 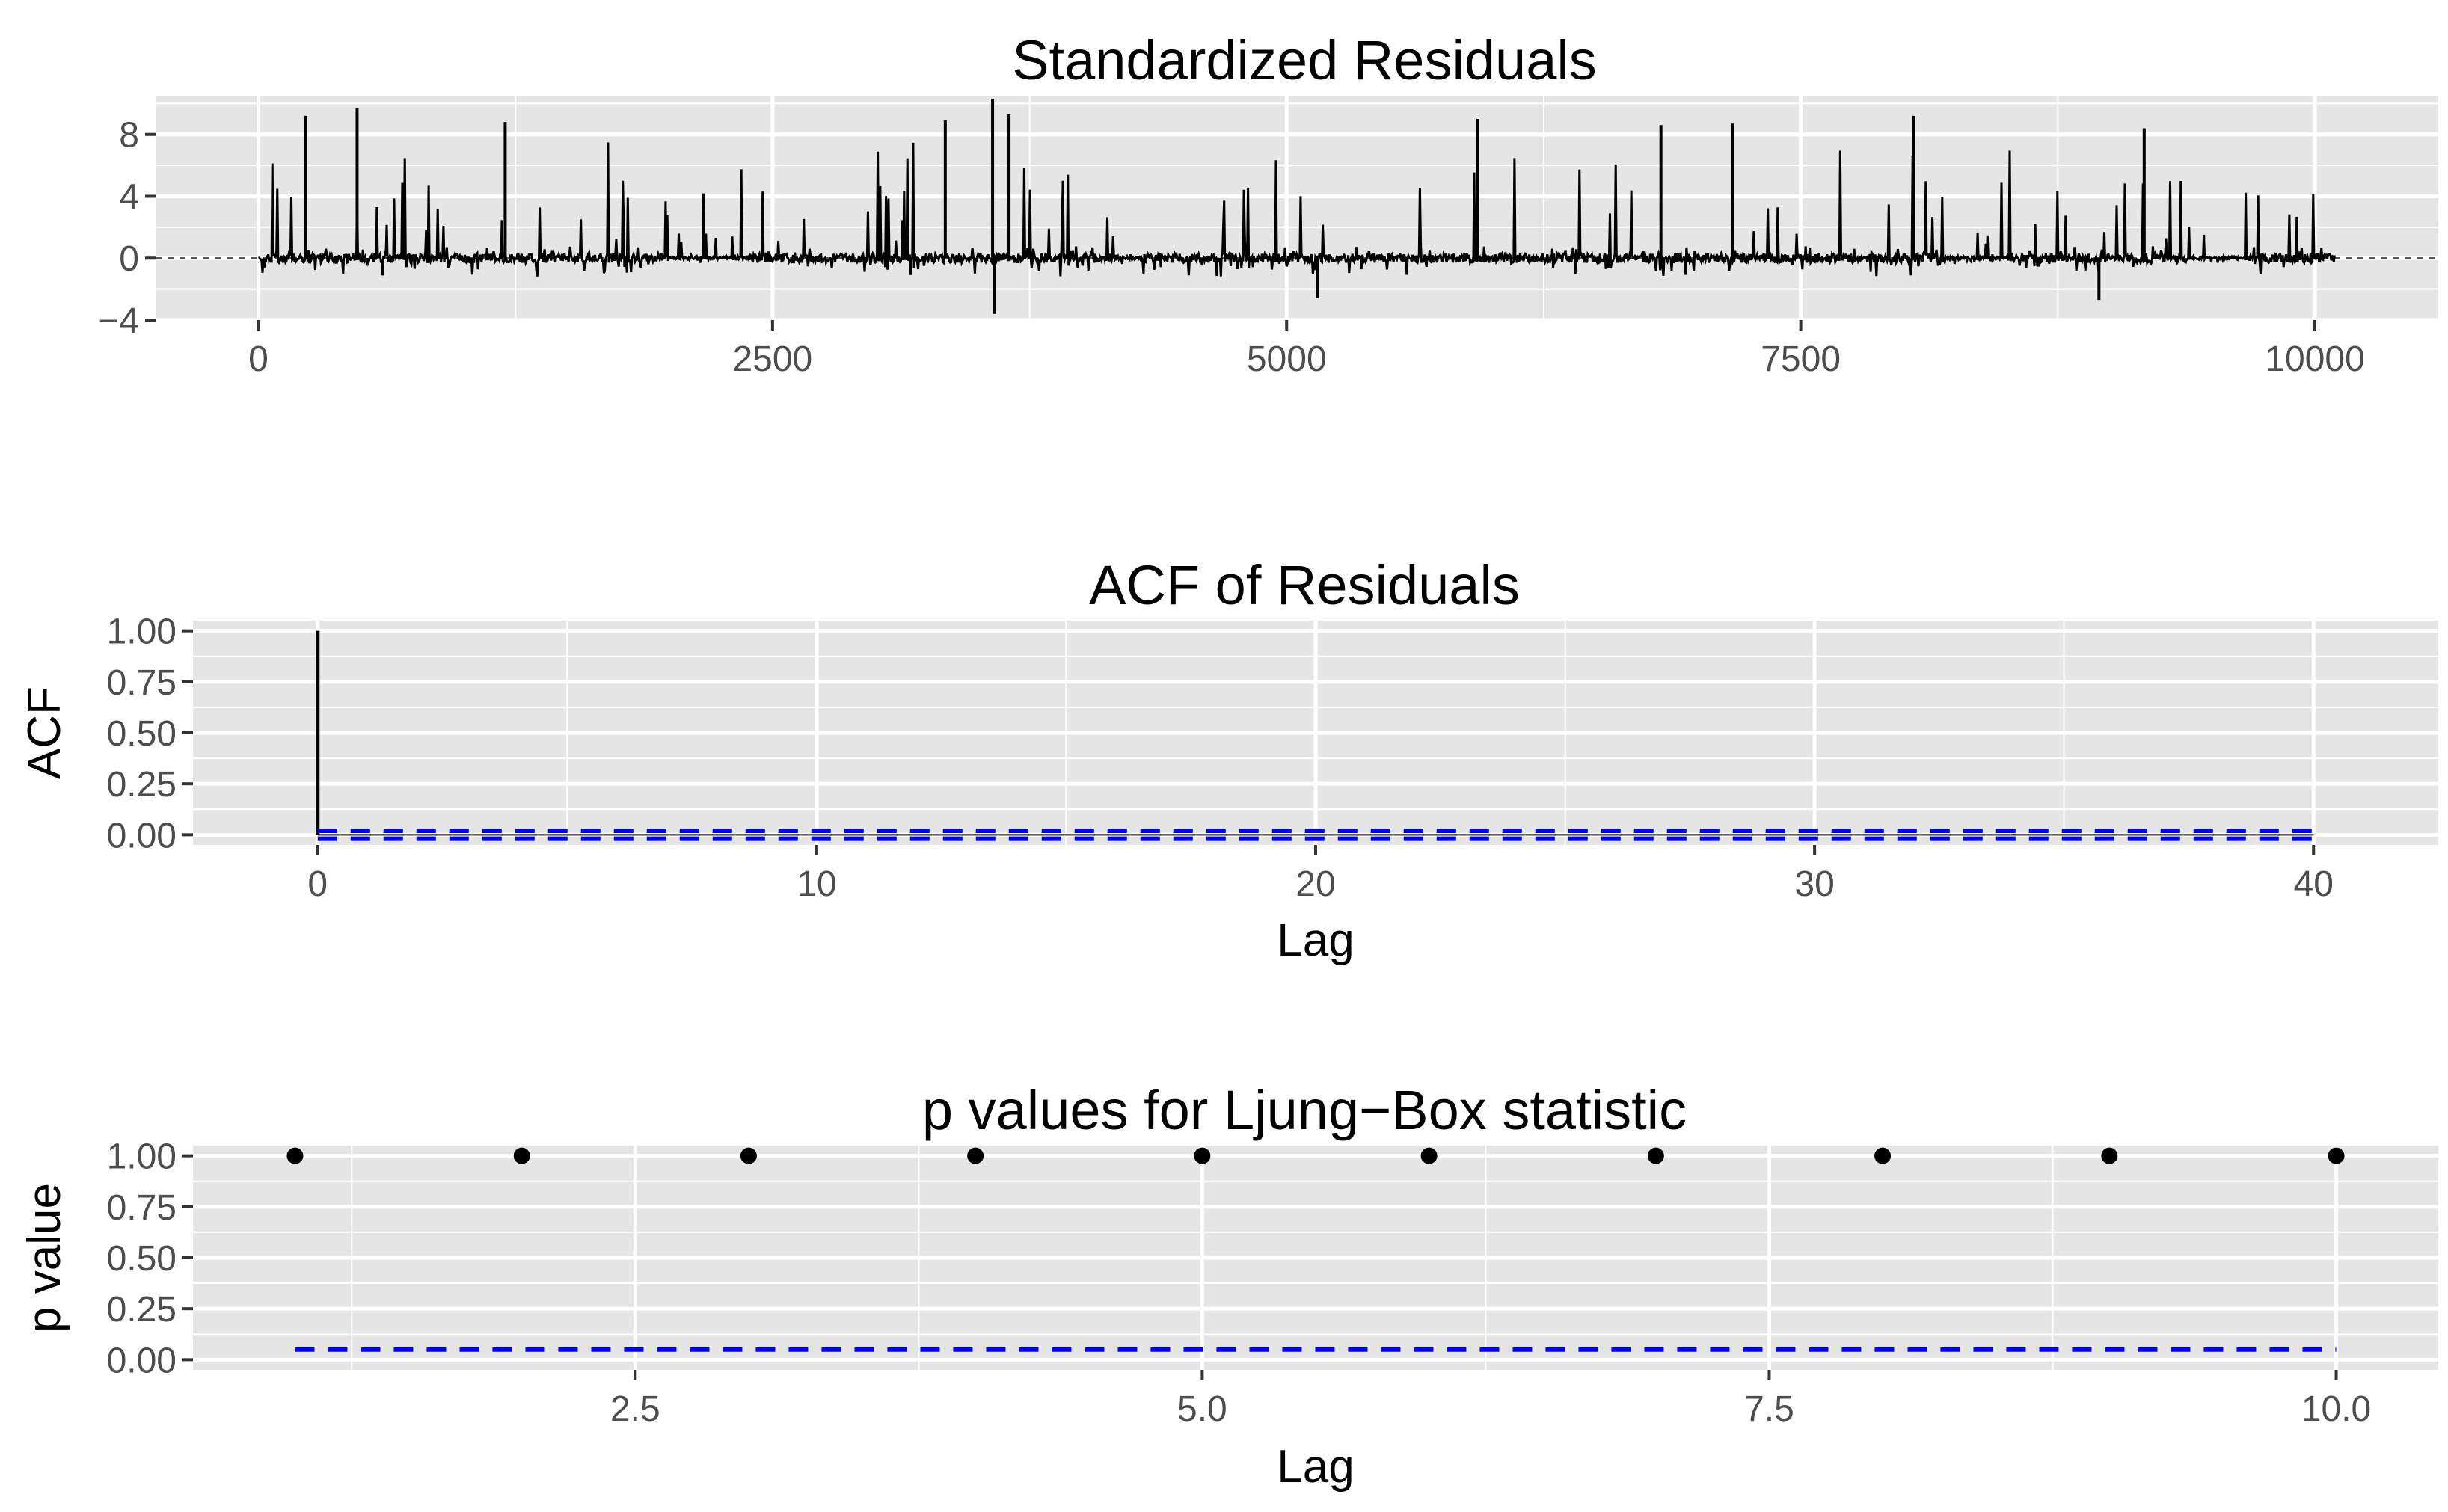 What do you see at coordinates (44, 732) in the screenshot?
I see `y-axis-label: ACF` at bounding box center [44, 732].